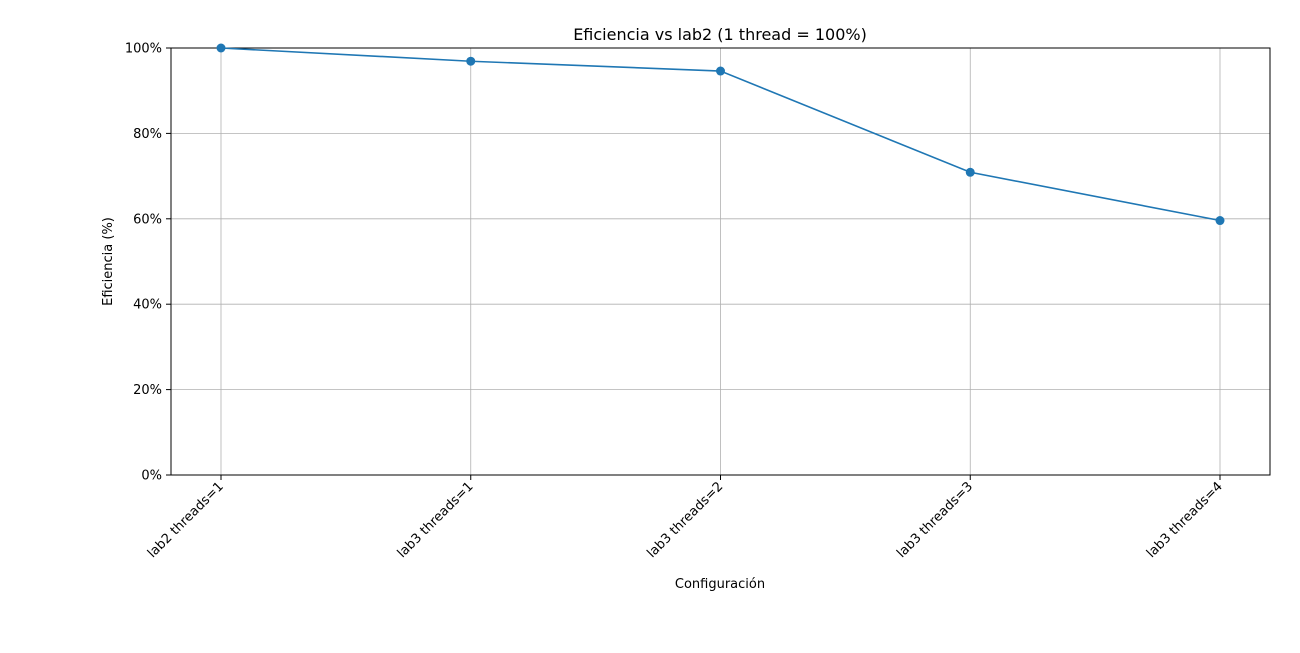 Image resolution: width=1300 pixels, height=653 pixels. Describe the element at coordinates (186, 520) in the screenshot. I see `x-tick-label: lab2 threads=1` at that location.